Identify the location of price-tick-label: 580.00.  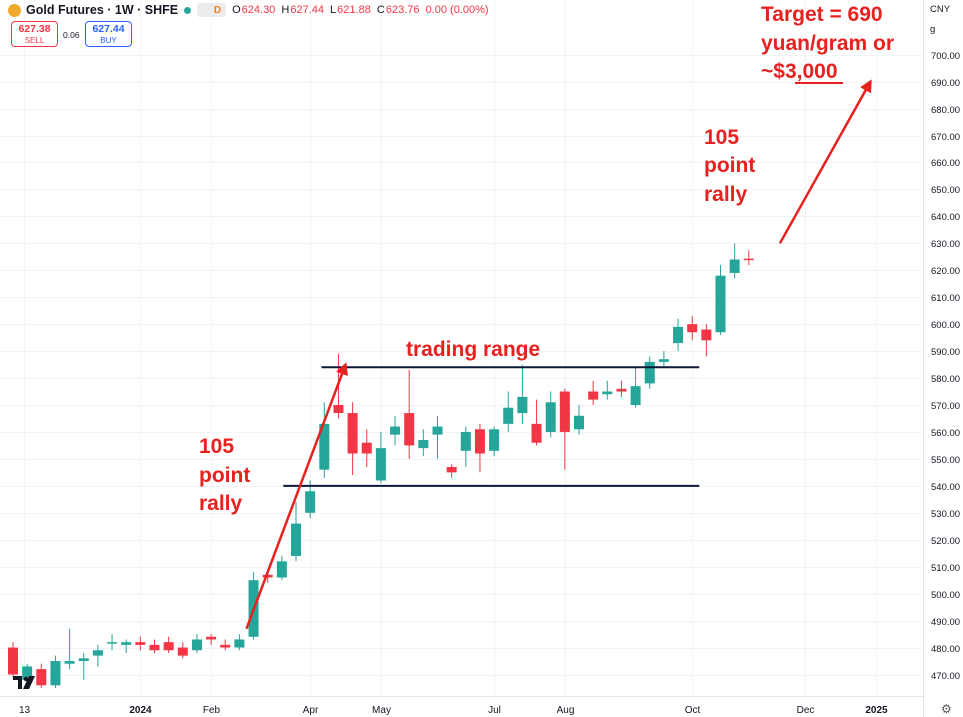
(945, 379).